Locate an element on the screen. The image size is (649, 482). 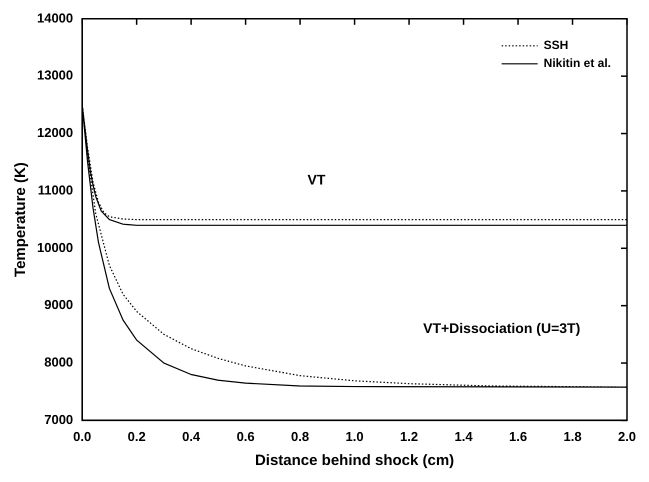
x-tick-label: 0.0 is located at coordinates (82, 436).